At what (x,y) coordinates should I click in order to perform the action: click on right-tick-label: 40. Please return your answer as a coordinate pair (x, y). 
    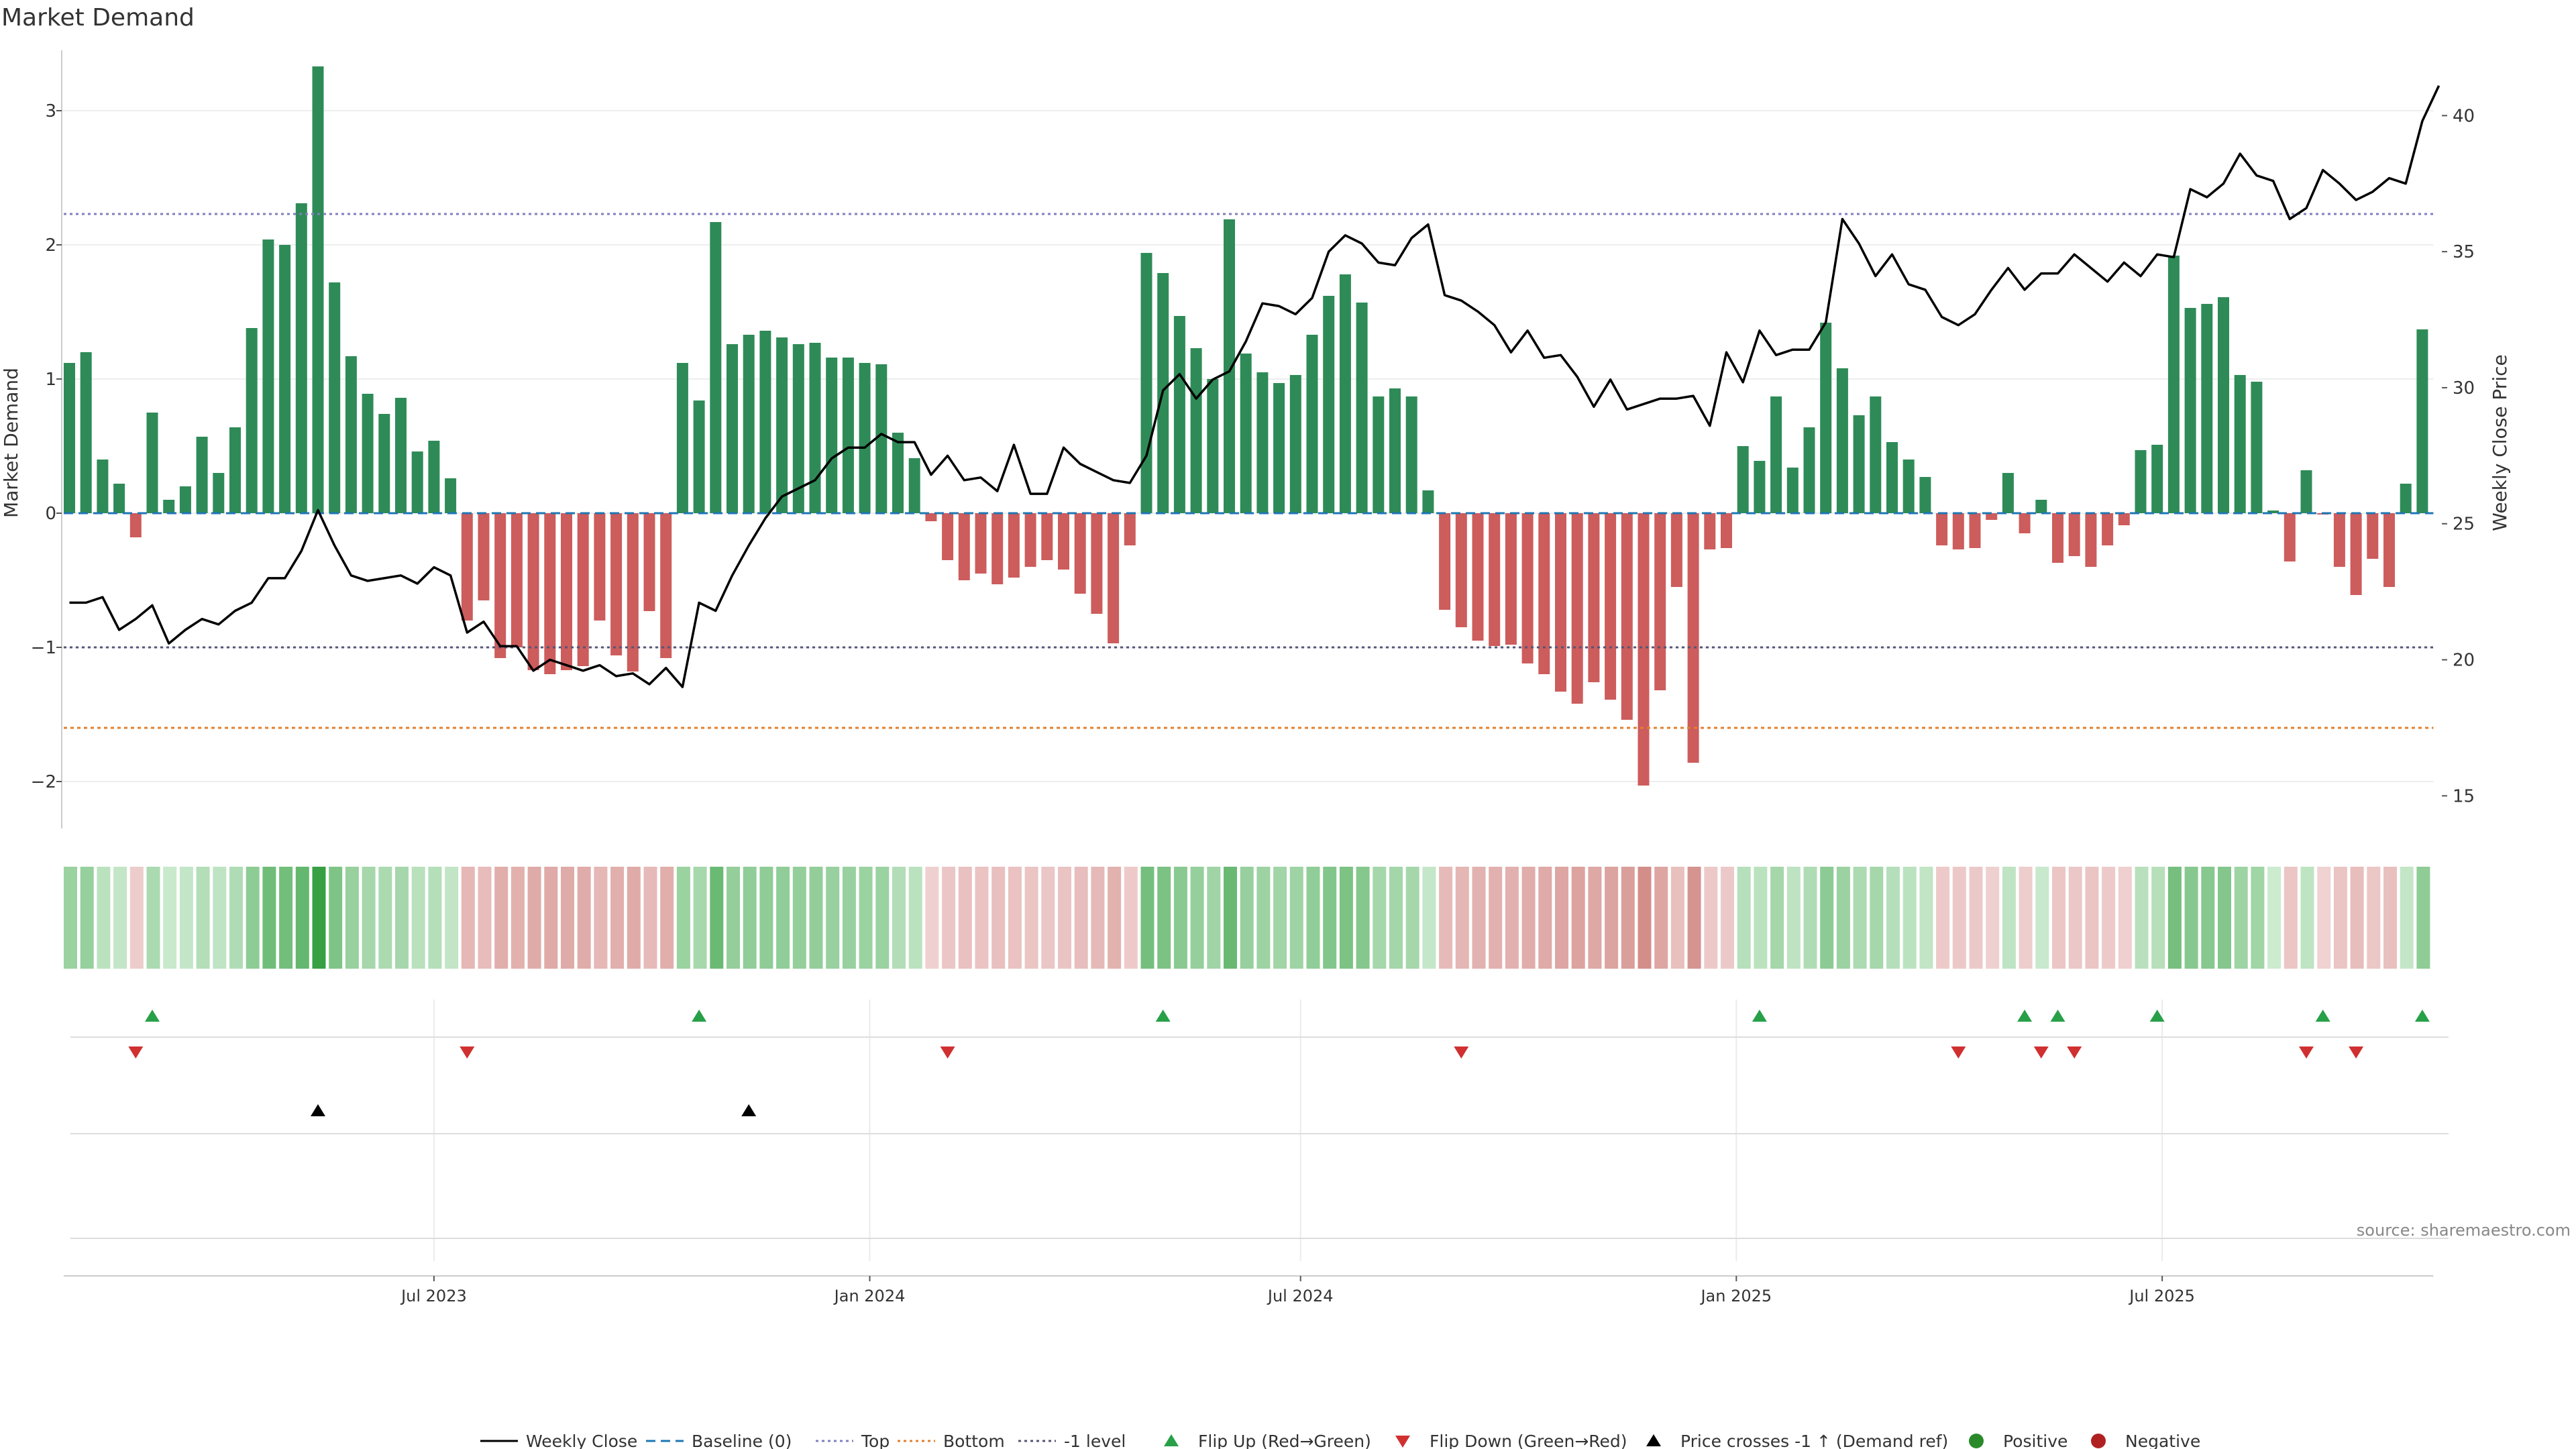
    Looking at the image, I should click on (2464, 116).